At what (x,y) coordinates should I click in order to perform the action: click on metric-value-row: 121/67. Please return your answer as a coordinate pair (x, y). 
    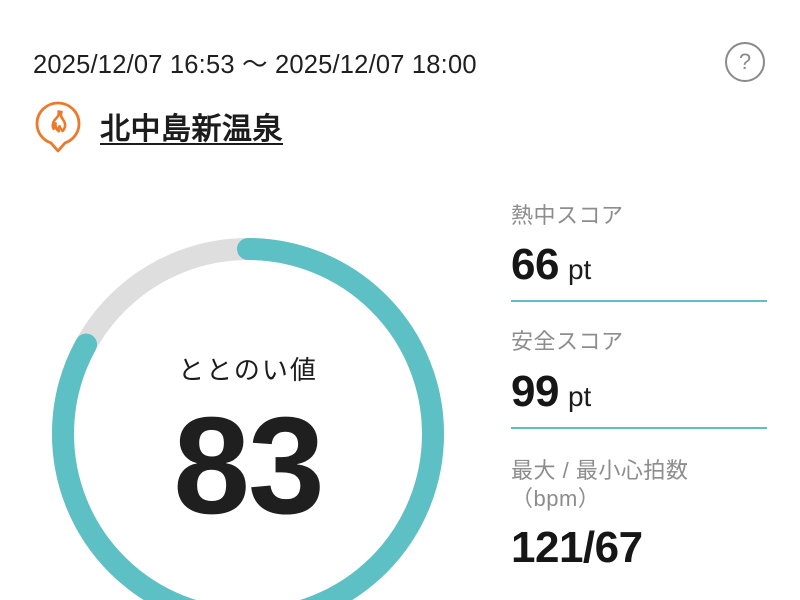
    Looking at the image, I should click on (642, 547).